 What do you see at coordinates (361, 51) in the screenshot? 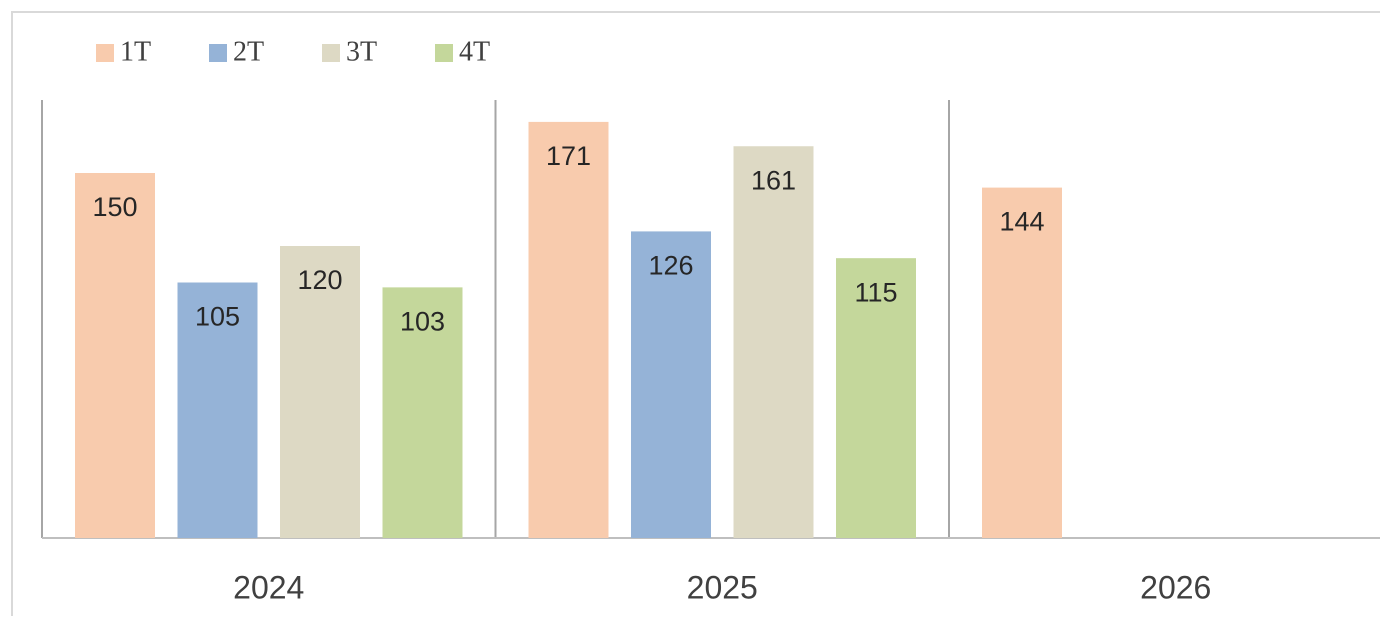
I see `legend-label: 3T` at bounding box center [361, 51].